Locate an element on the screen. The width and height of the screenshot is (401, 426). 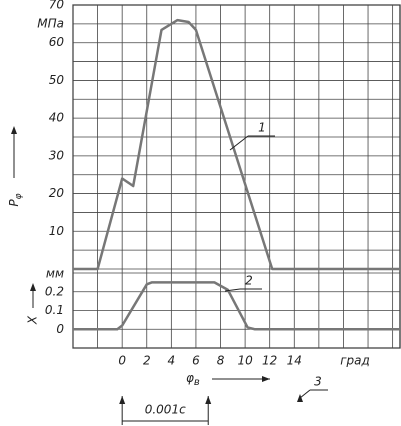
y-label: Pφ is located at coordinates (15, 199).